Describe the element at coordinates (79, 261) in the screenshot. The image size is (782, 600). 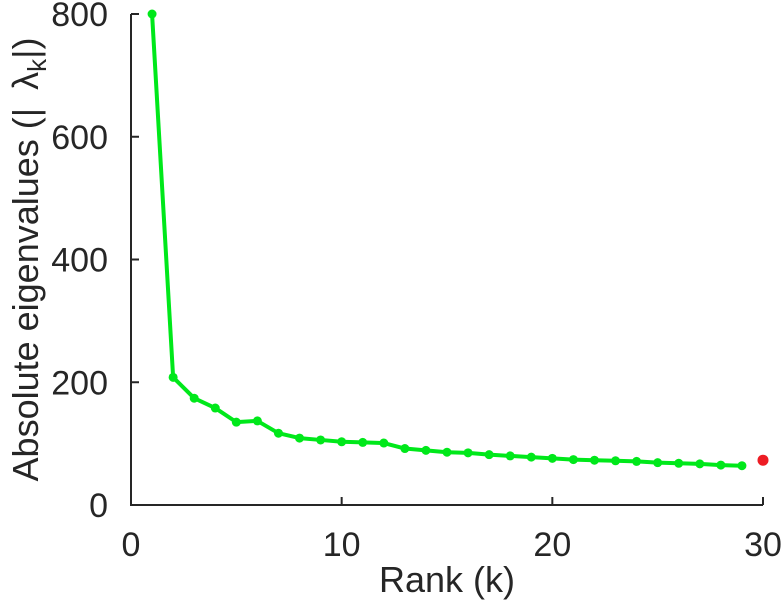
I see `y-tick-label: 400` at that location.